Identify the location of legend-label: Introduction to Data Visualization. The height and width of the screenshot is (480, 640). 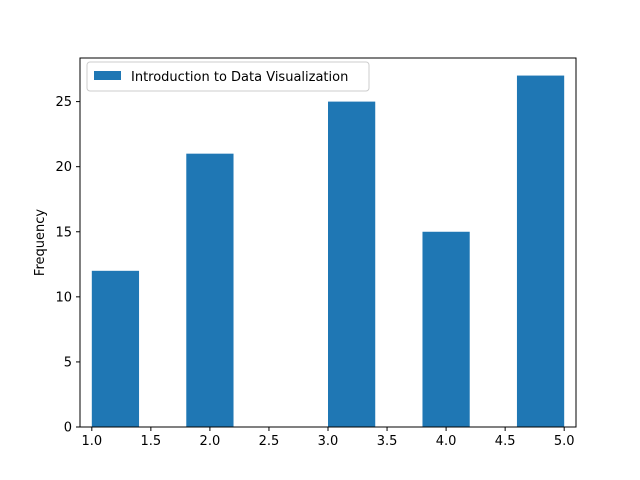
(239, 77).